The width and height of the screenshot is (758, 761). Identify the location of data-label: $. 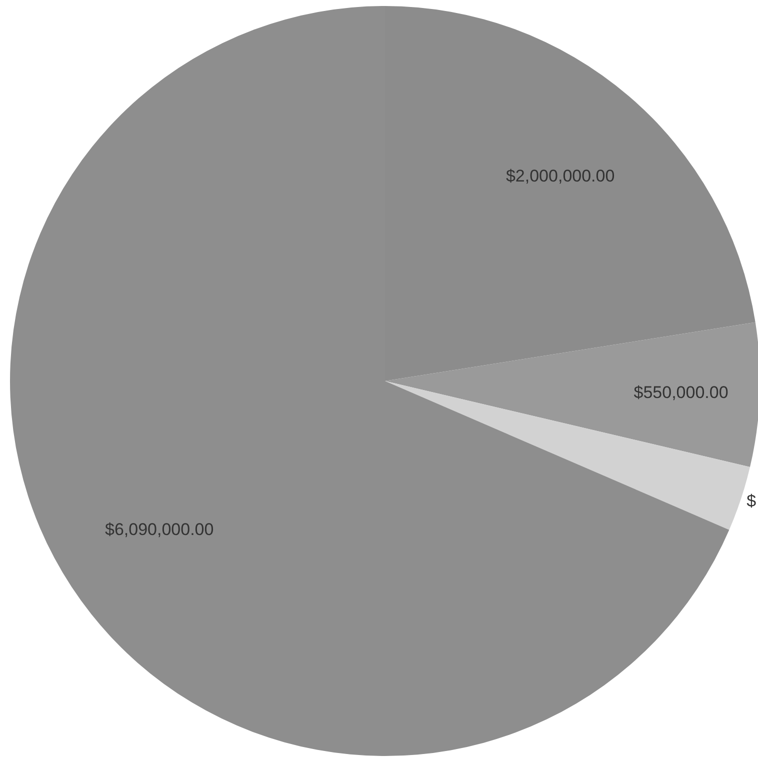
(751, 501).